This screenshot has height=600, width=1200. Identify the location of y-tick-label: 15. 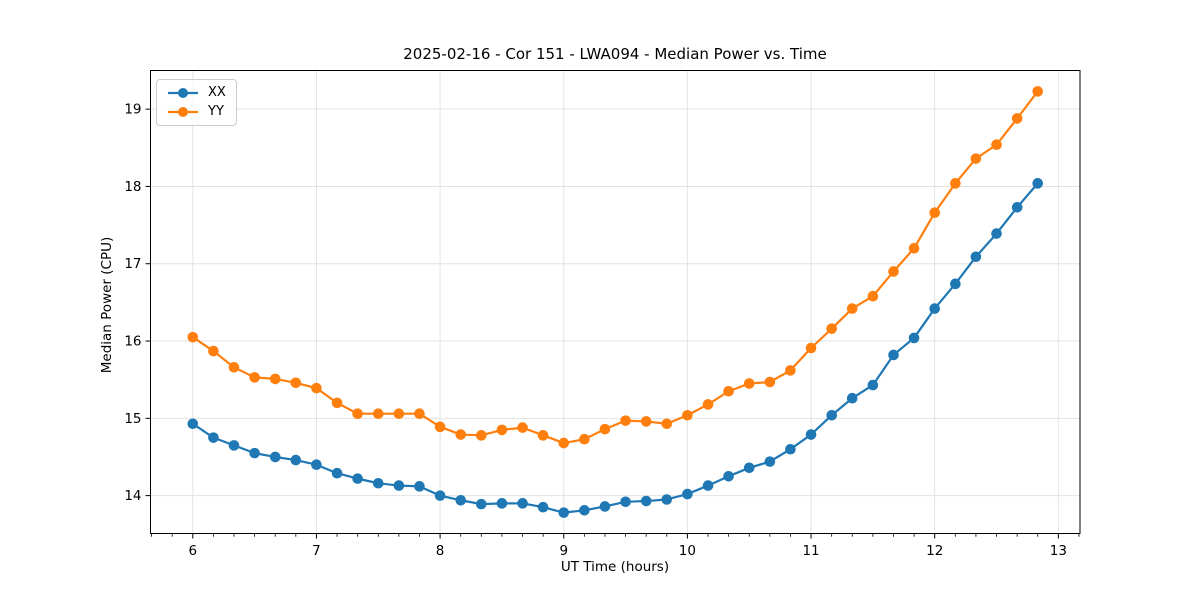
(132, 419).